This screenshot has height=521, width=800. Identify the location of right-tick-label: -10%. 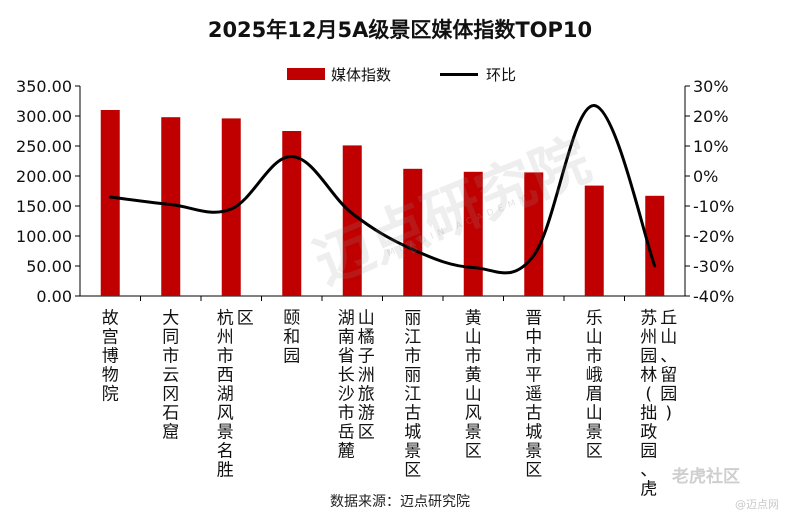
(713, 206).